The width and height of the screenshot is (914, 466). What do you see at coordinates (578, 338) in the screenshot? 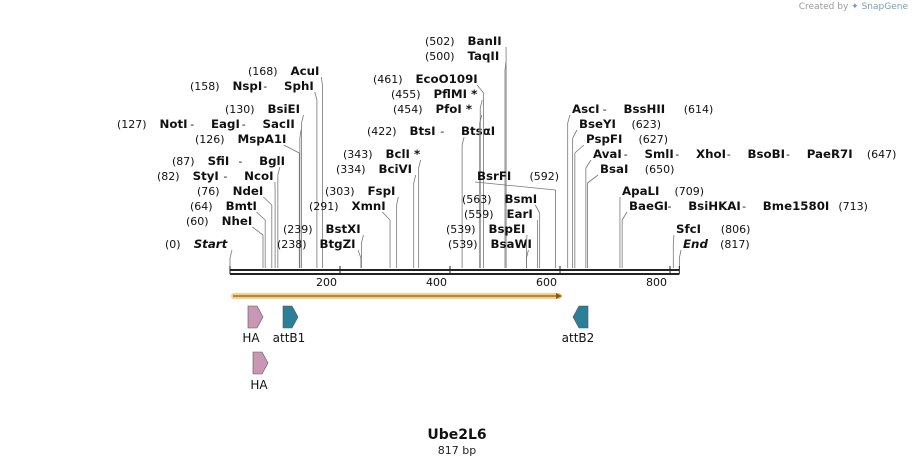
I see `feature-label: attB2` at bounding box center [578, 338].